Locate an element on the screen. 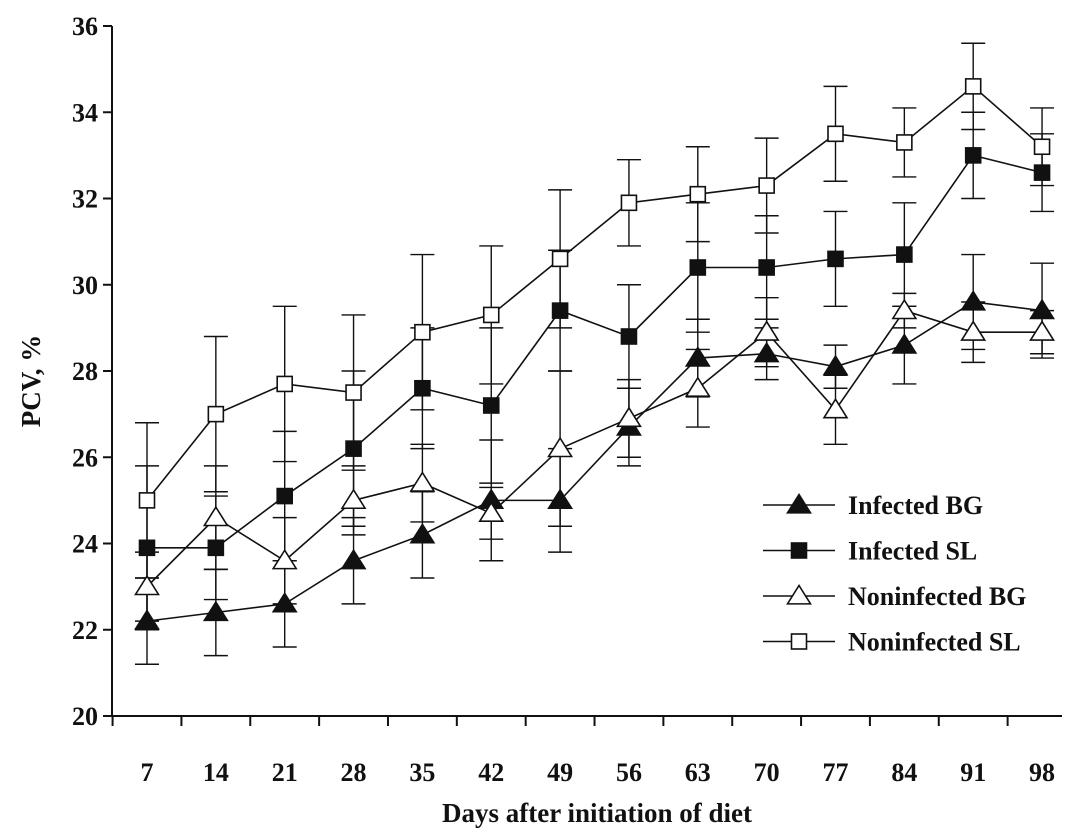  x-axis-title: Days after initiation of diet is located at coordinates (597, 813).